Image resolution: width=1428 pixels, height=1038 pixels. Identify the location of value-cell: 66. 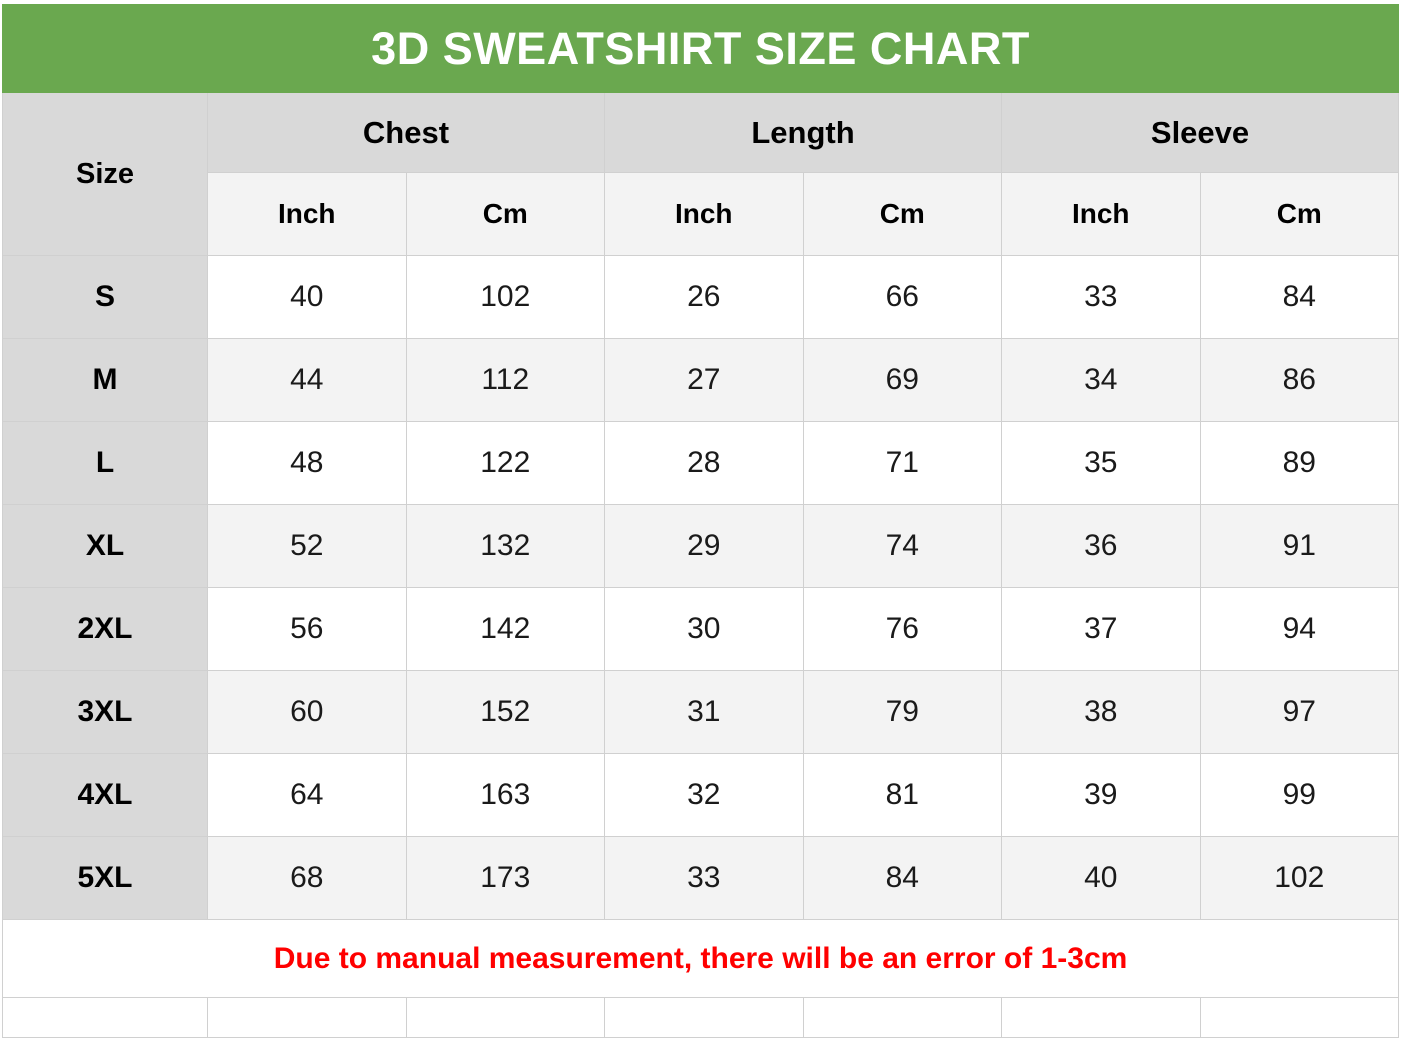
(902, 297).